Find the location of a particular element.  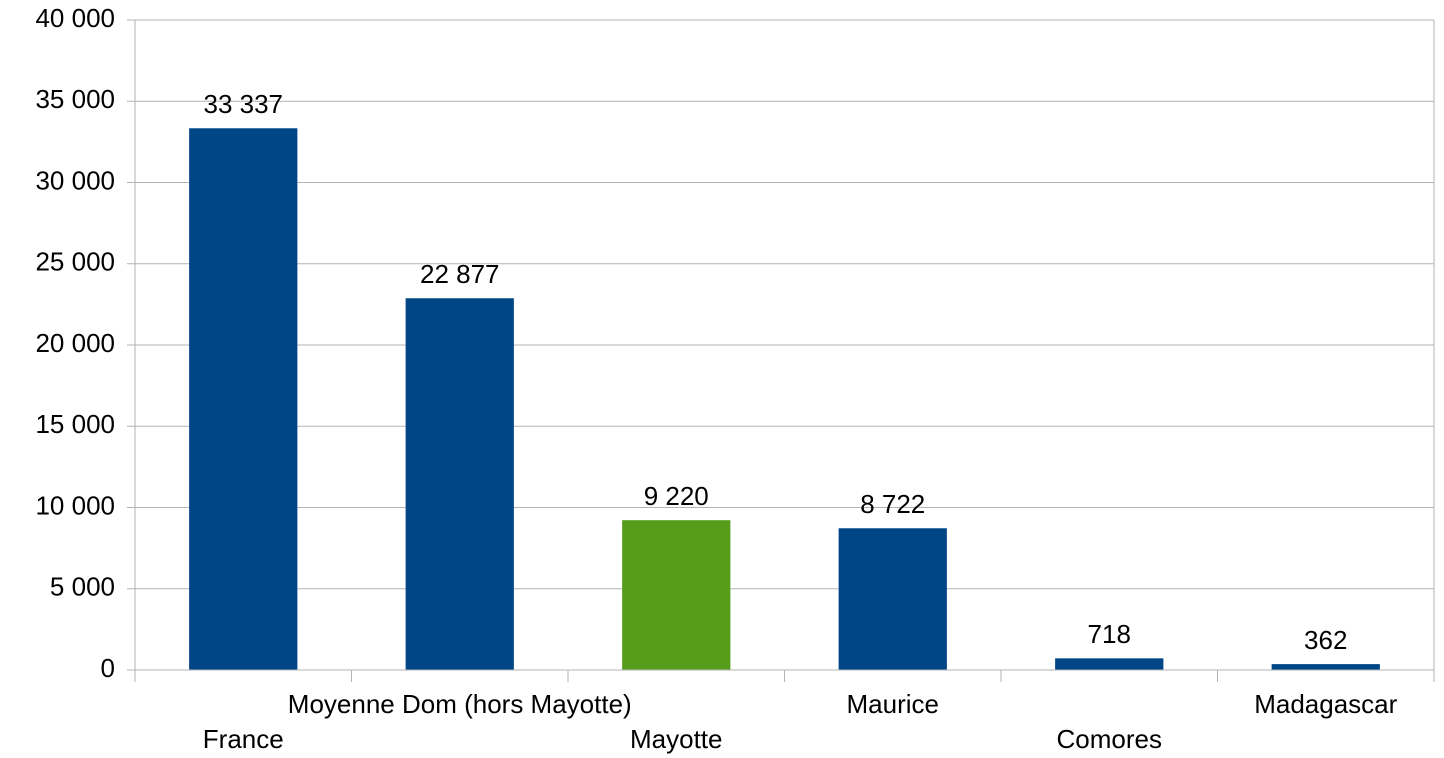

x-tick-label: France is located at coordinates (243, 739).